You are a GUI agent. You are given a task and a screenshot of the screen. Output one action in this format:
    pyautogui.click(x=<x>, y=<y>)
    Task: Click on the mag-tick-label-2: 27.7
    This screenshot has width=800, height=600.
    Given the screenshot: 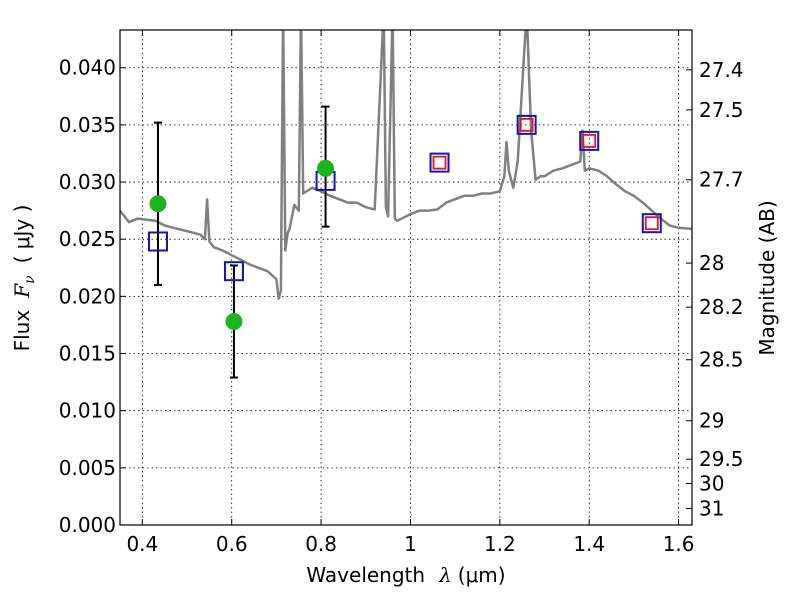 What is the action you would take?
    pyautogui.click(x=721, y=180)
    